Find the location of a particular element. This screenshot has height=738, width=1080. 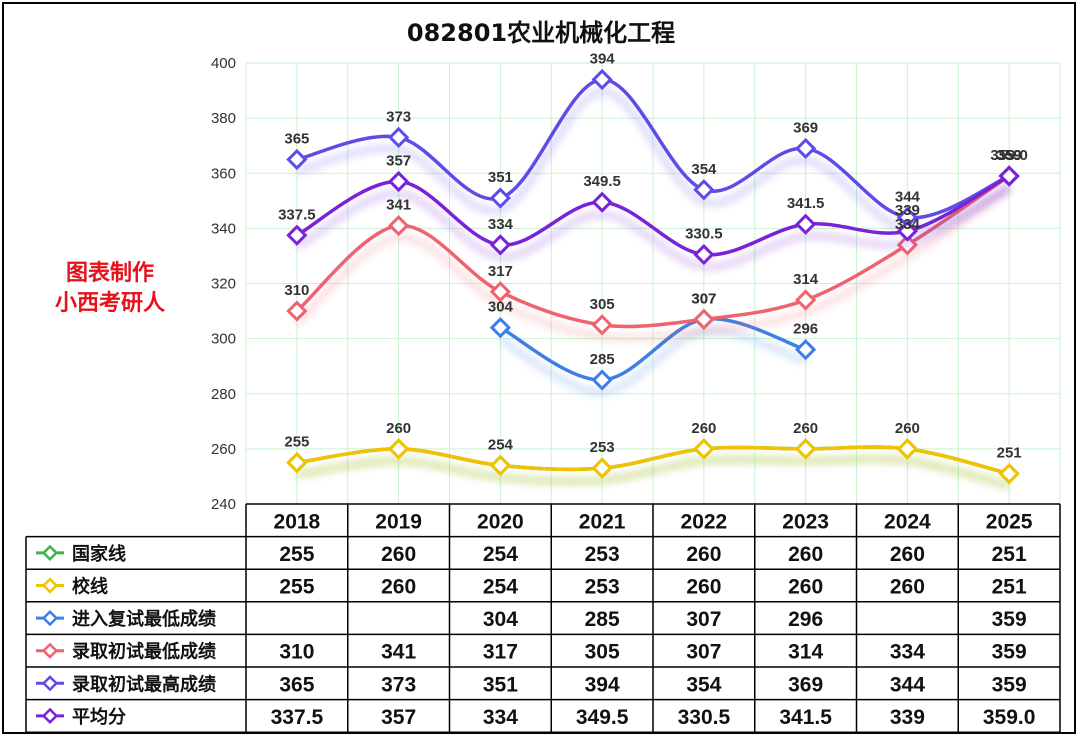

data-label: 354 is located at coordinates (704, 169).